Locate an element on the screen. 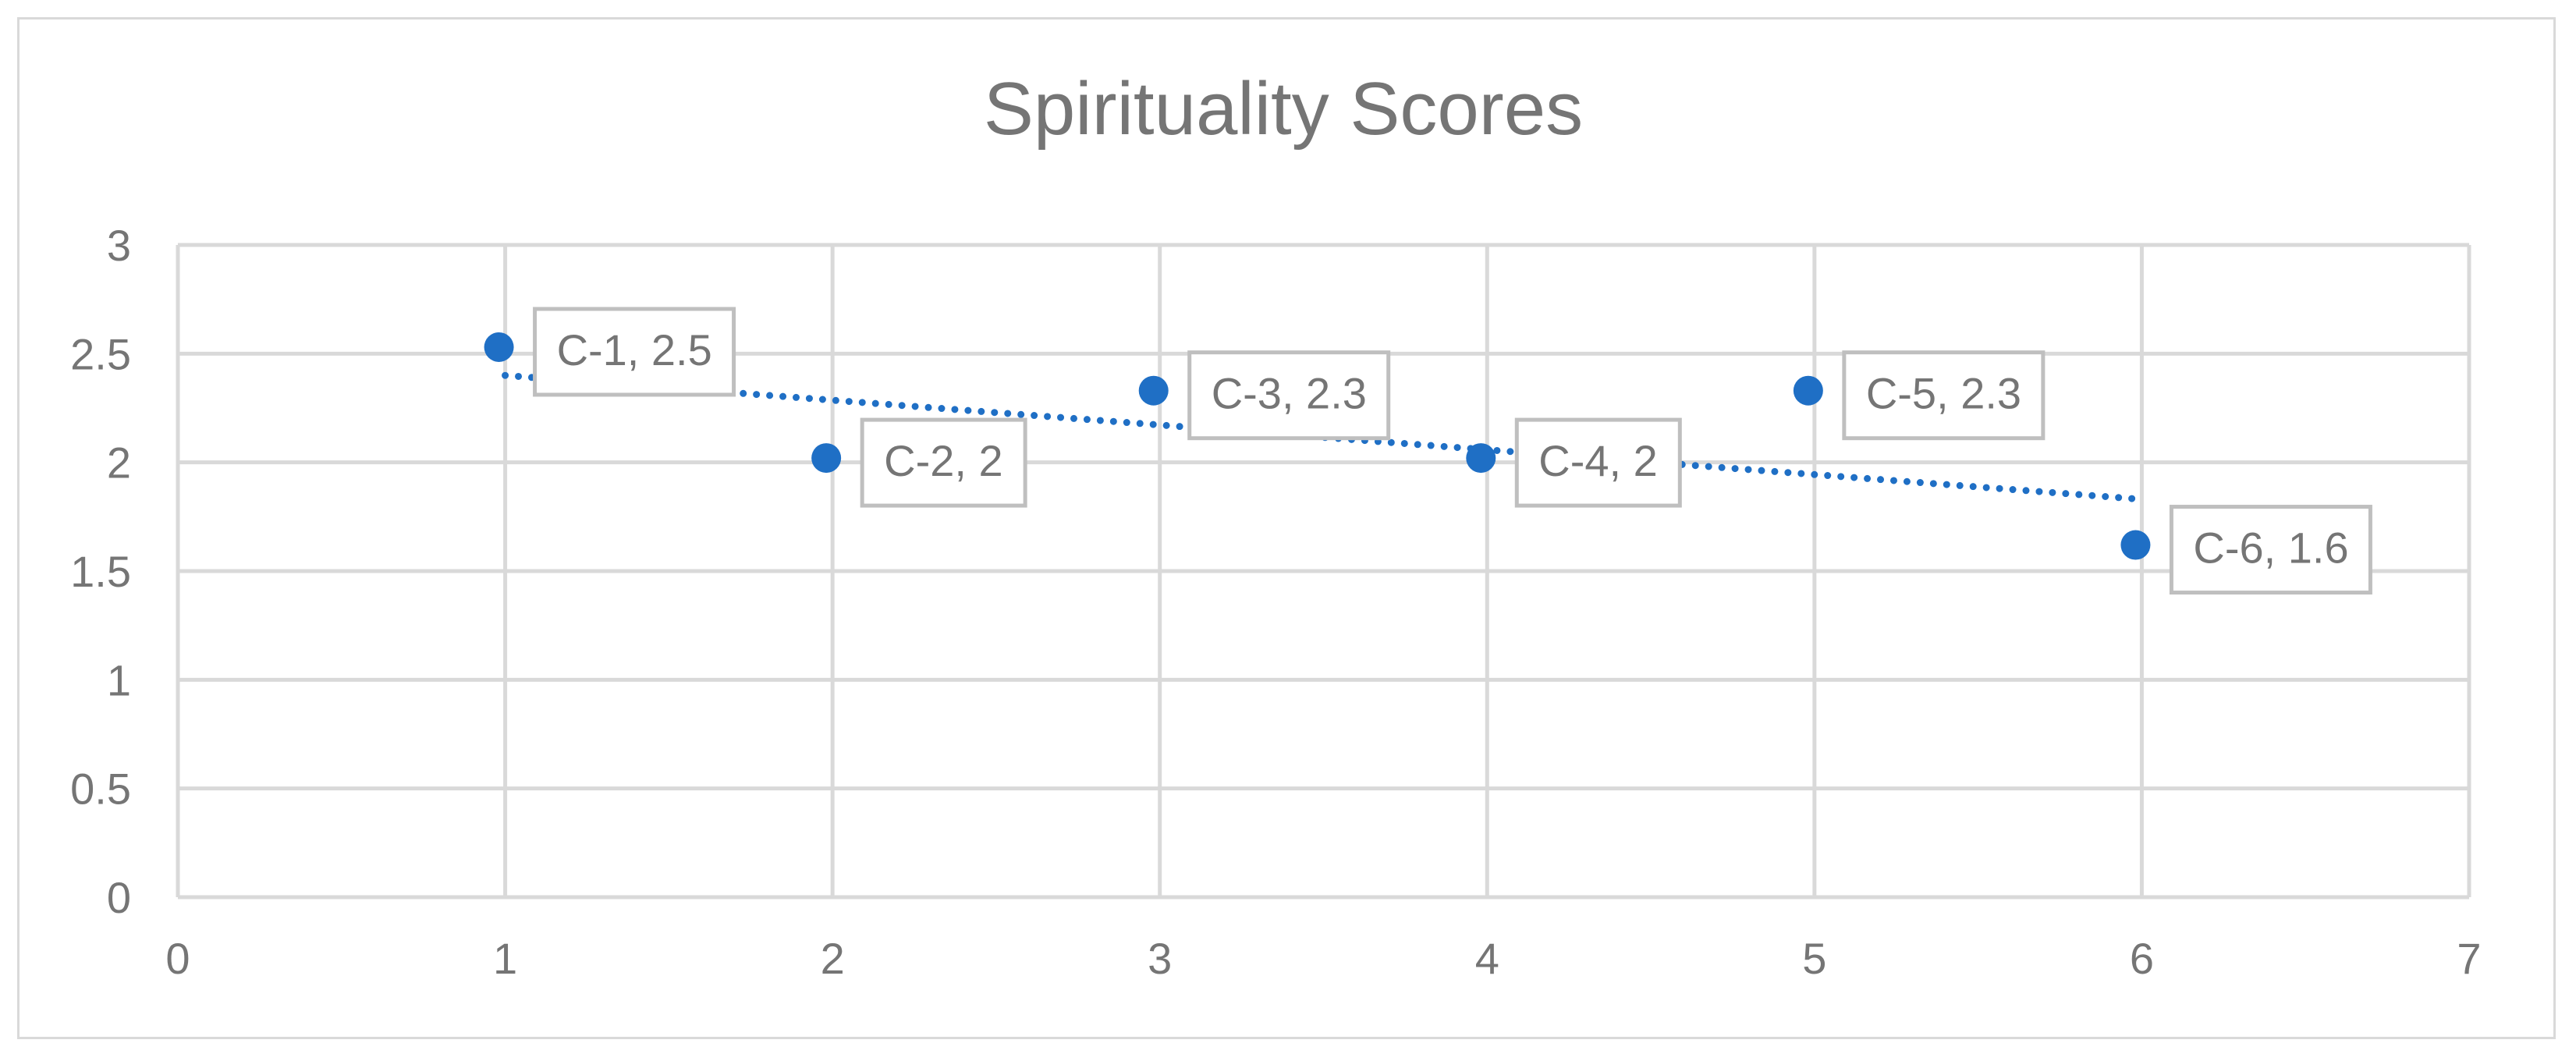  data-label-text: C-4, 2 is located at coordinates (1597, 460).